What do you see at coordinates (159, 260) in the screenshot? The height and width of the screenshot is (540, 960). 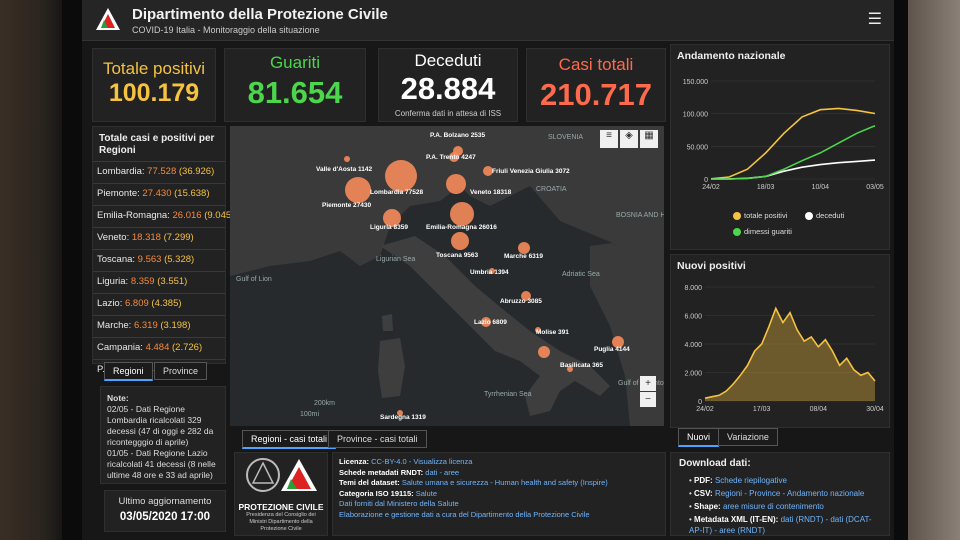 I see `region-row: Toscana: 9.563 (5.328)` at bounding box center [159, 260].